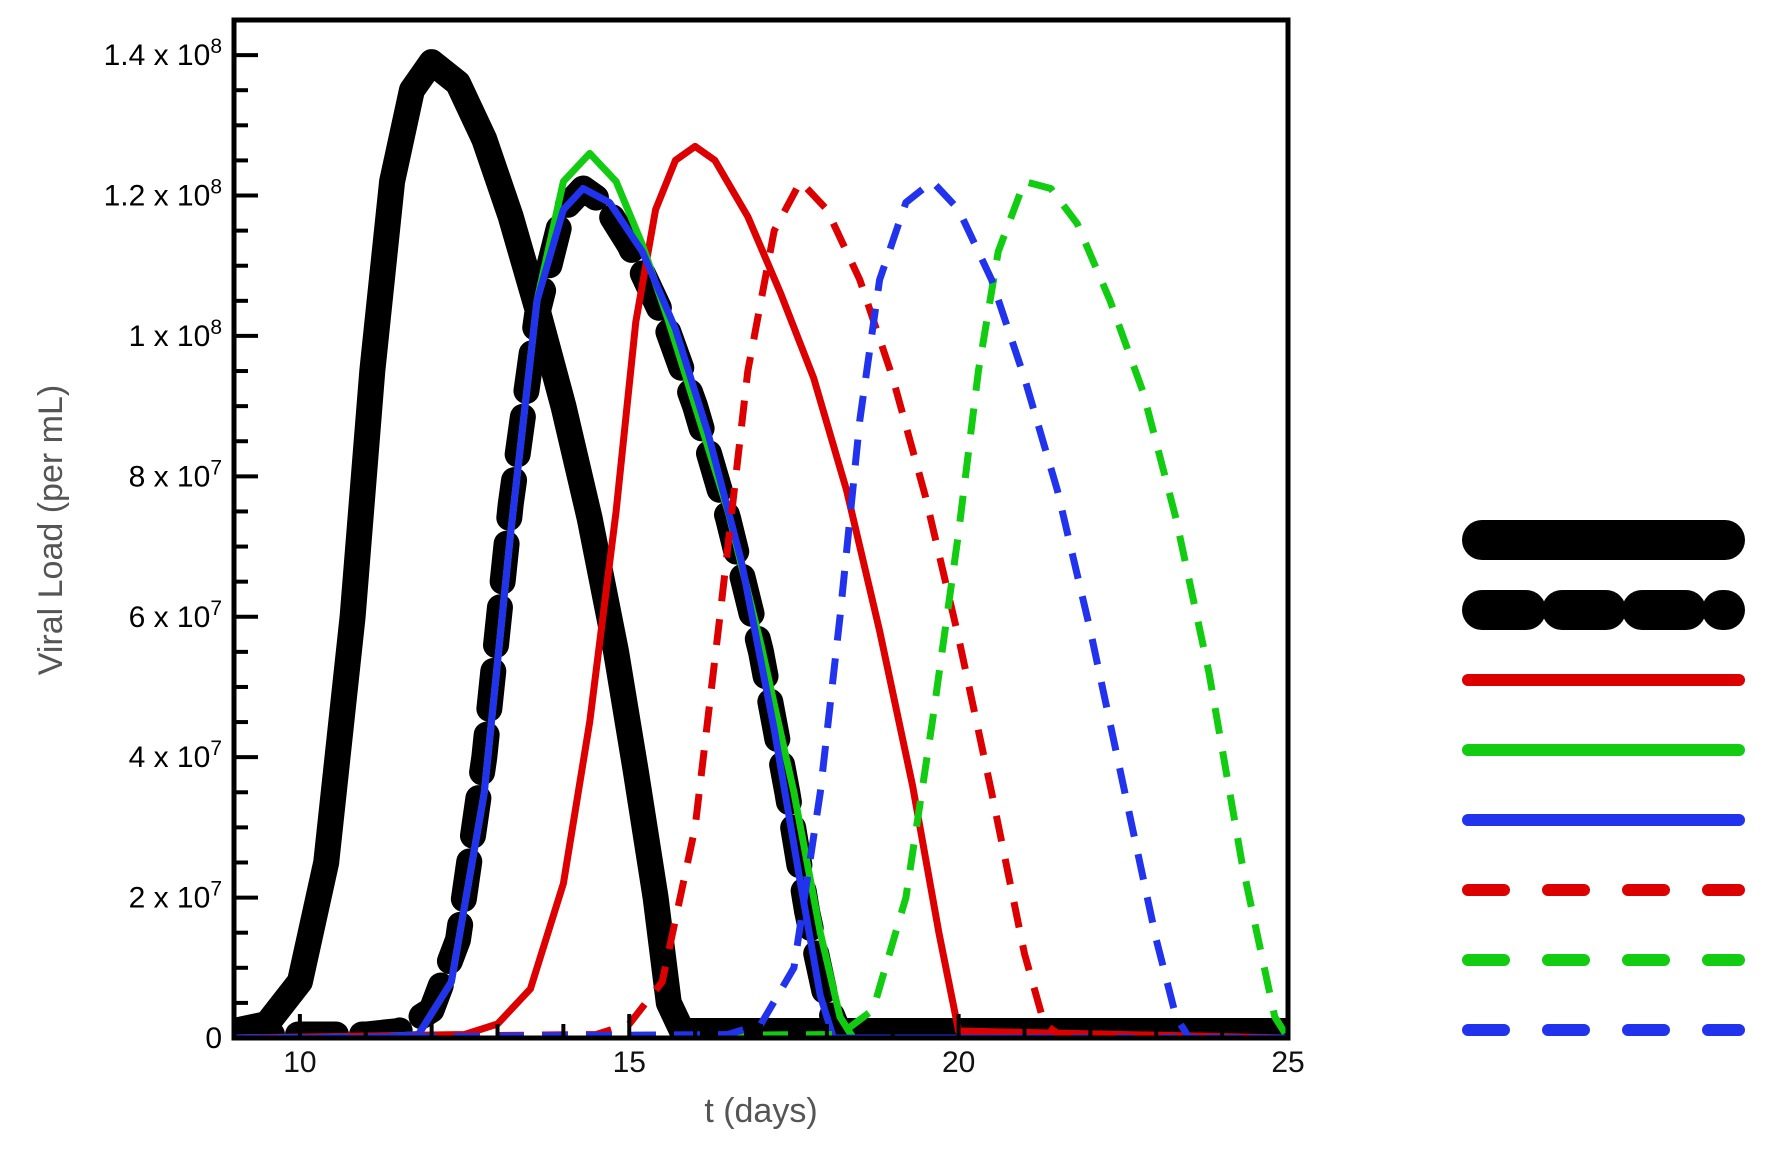  I want to click on legend, so click(1603, 778).